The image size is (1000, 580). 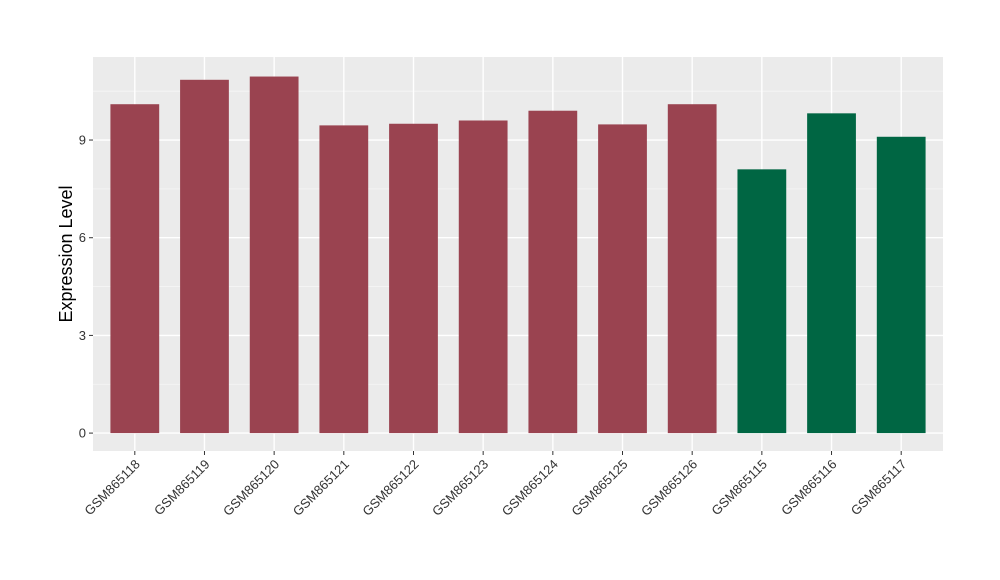 I want to click on bar-gsm865124, so click(x=553, y=272).